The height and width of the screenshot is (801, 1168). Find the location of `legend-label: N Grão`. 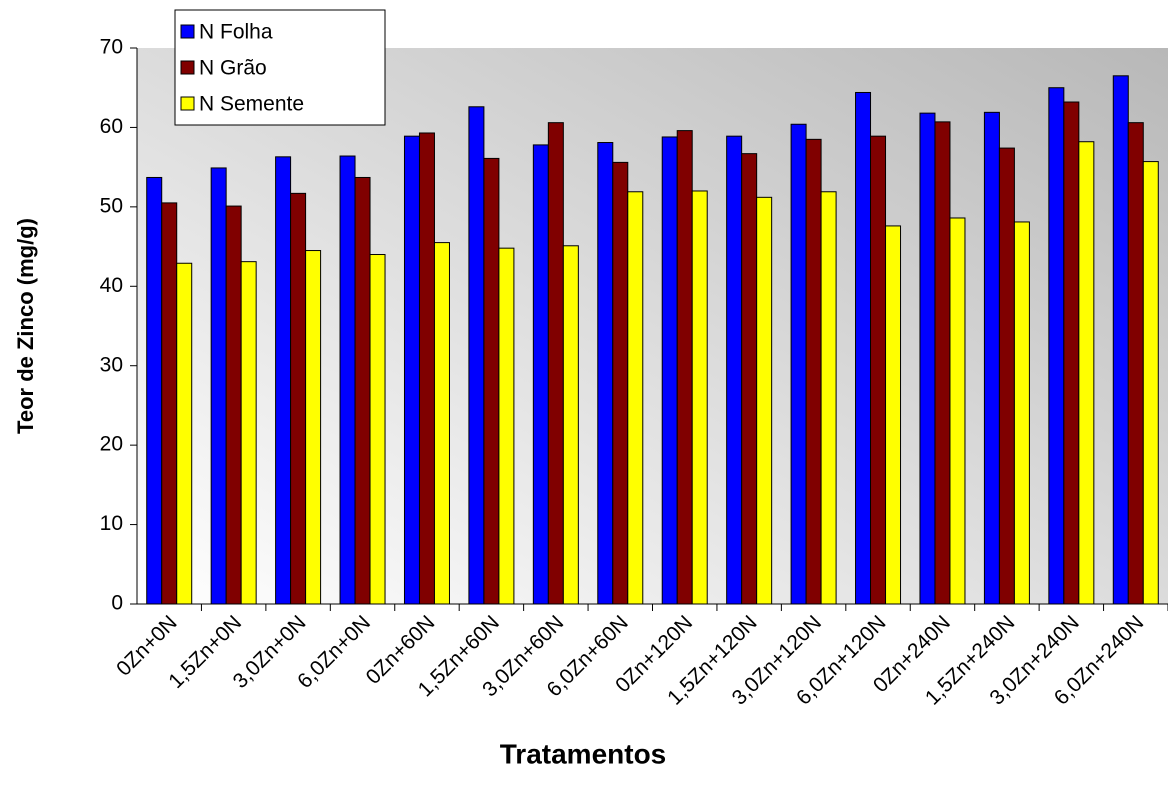

legend-label: N Grão is located at coordinates (233, 68).